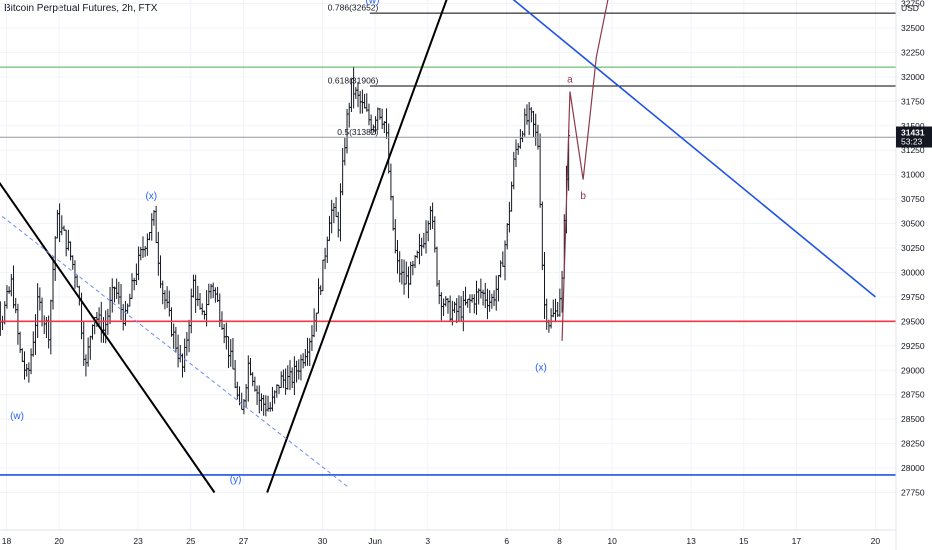 The height and width of the screenshot is (550, 932). Describe the element at coordinates (913, 175) in the screenshot. I see `price-tick-label: 31000` at that location.